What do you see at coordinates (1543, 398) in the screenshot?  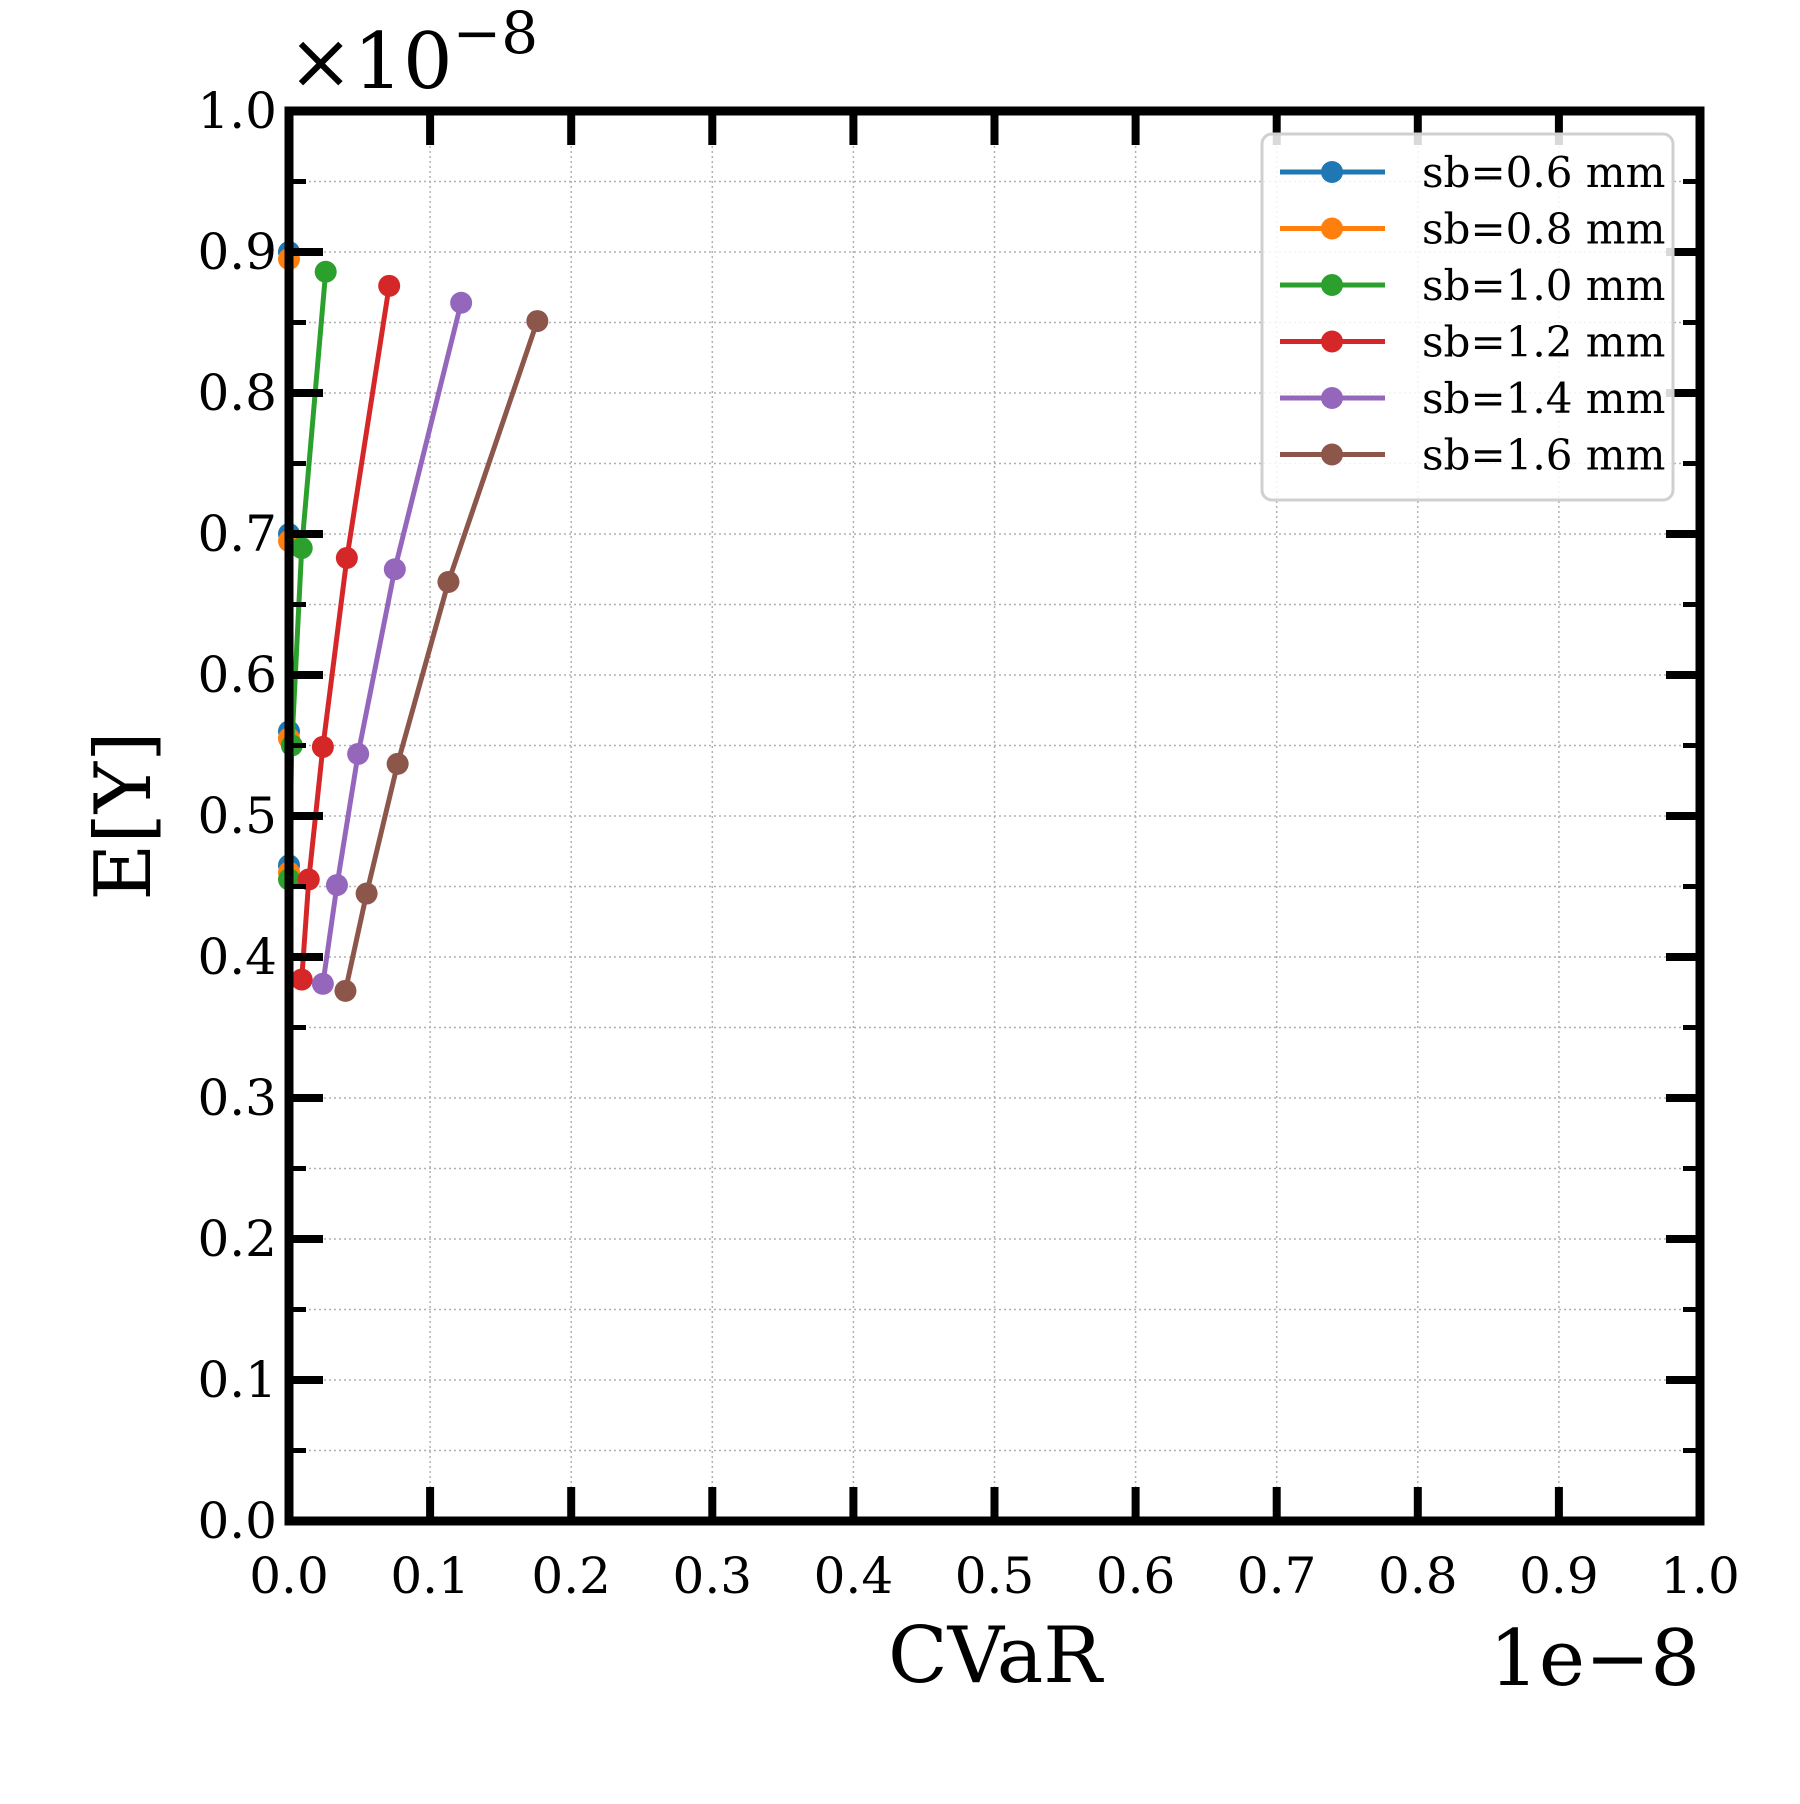 I see `legend-label: sb=1.4 mm` at bounding box center [1543, 398].